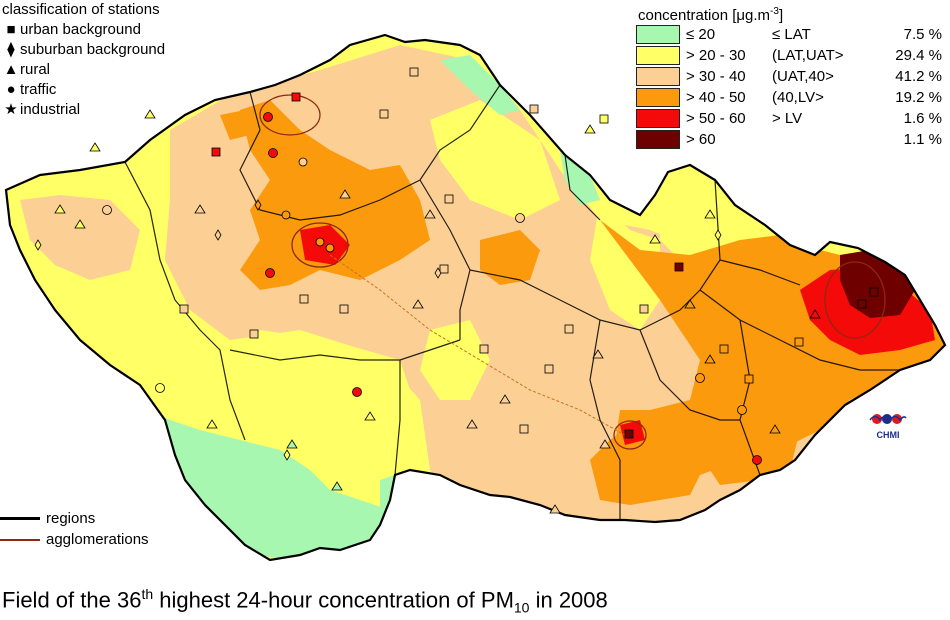 The height and width of the screenshot is (620, 950). I want to click on legend-regions: regions, so click(74, 518).